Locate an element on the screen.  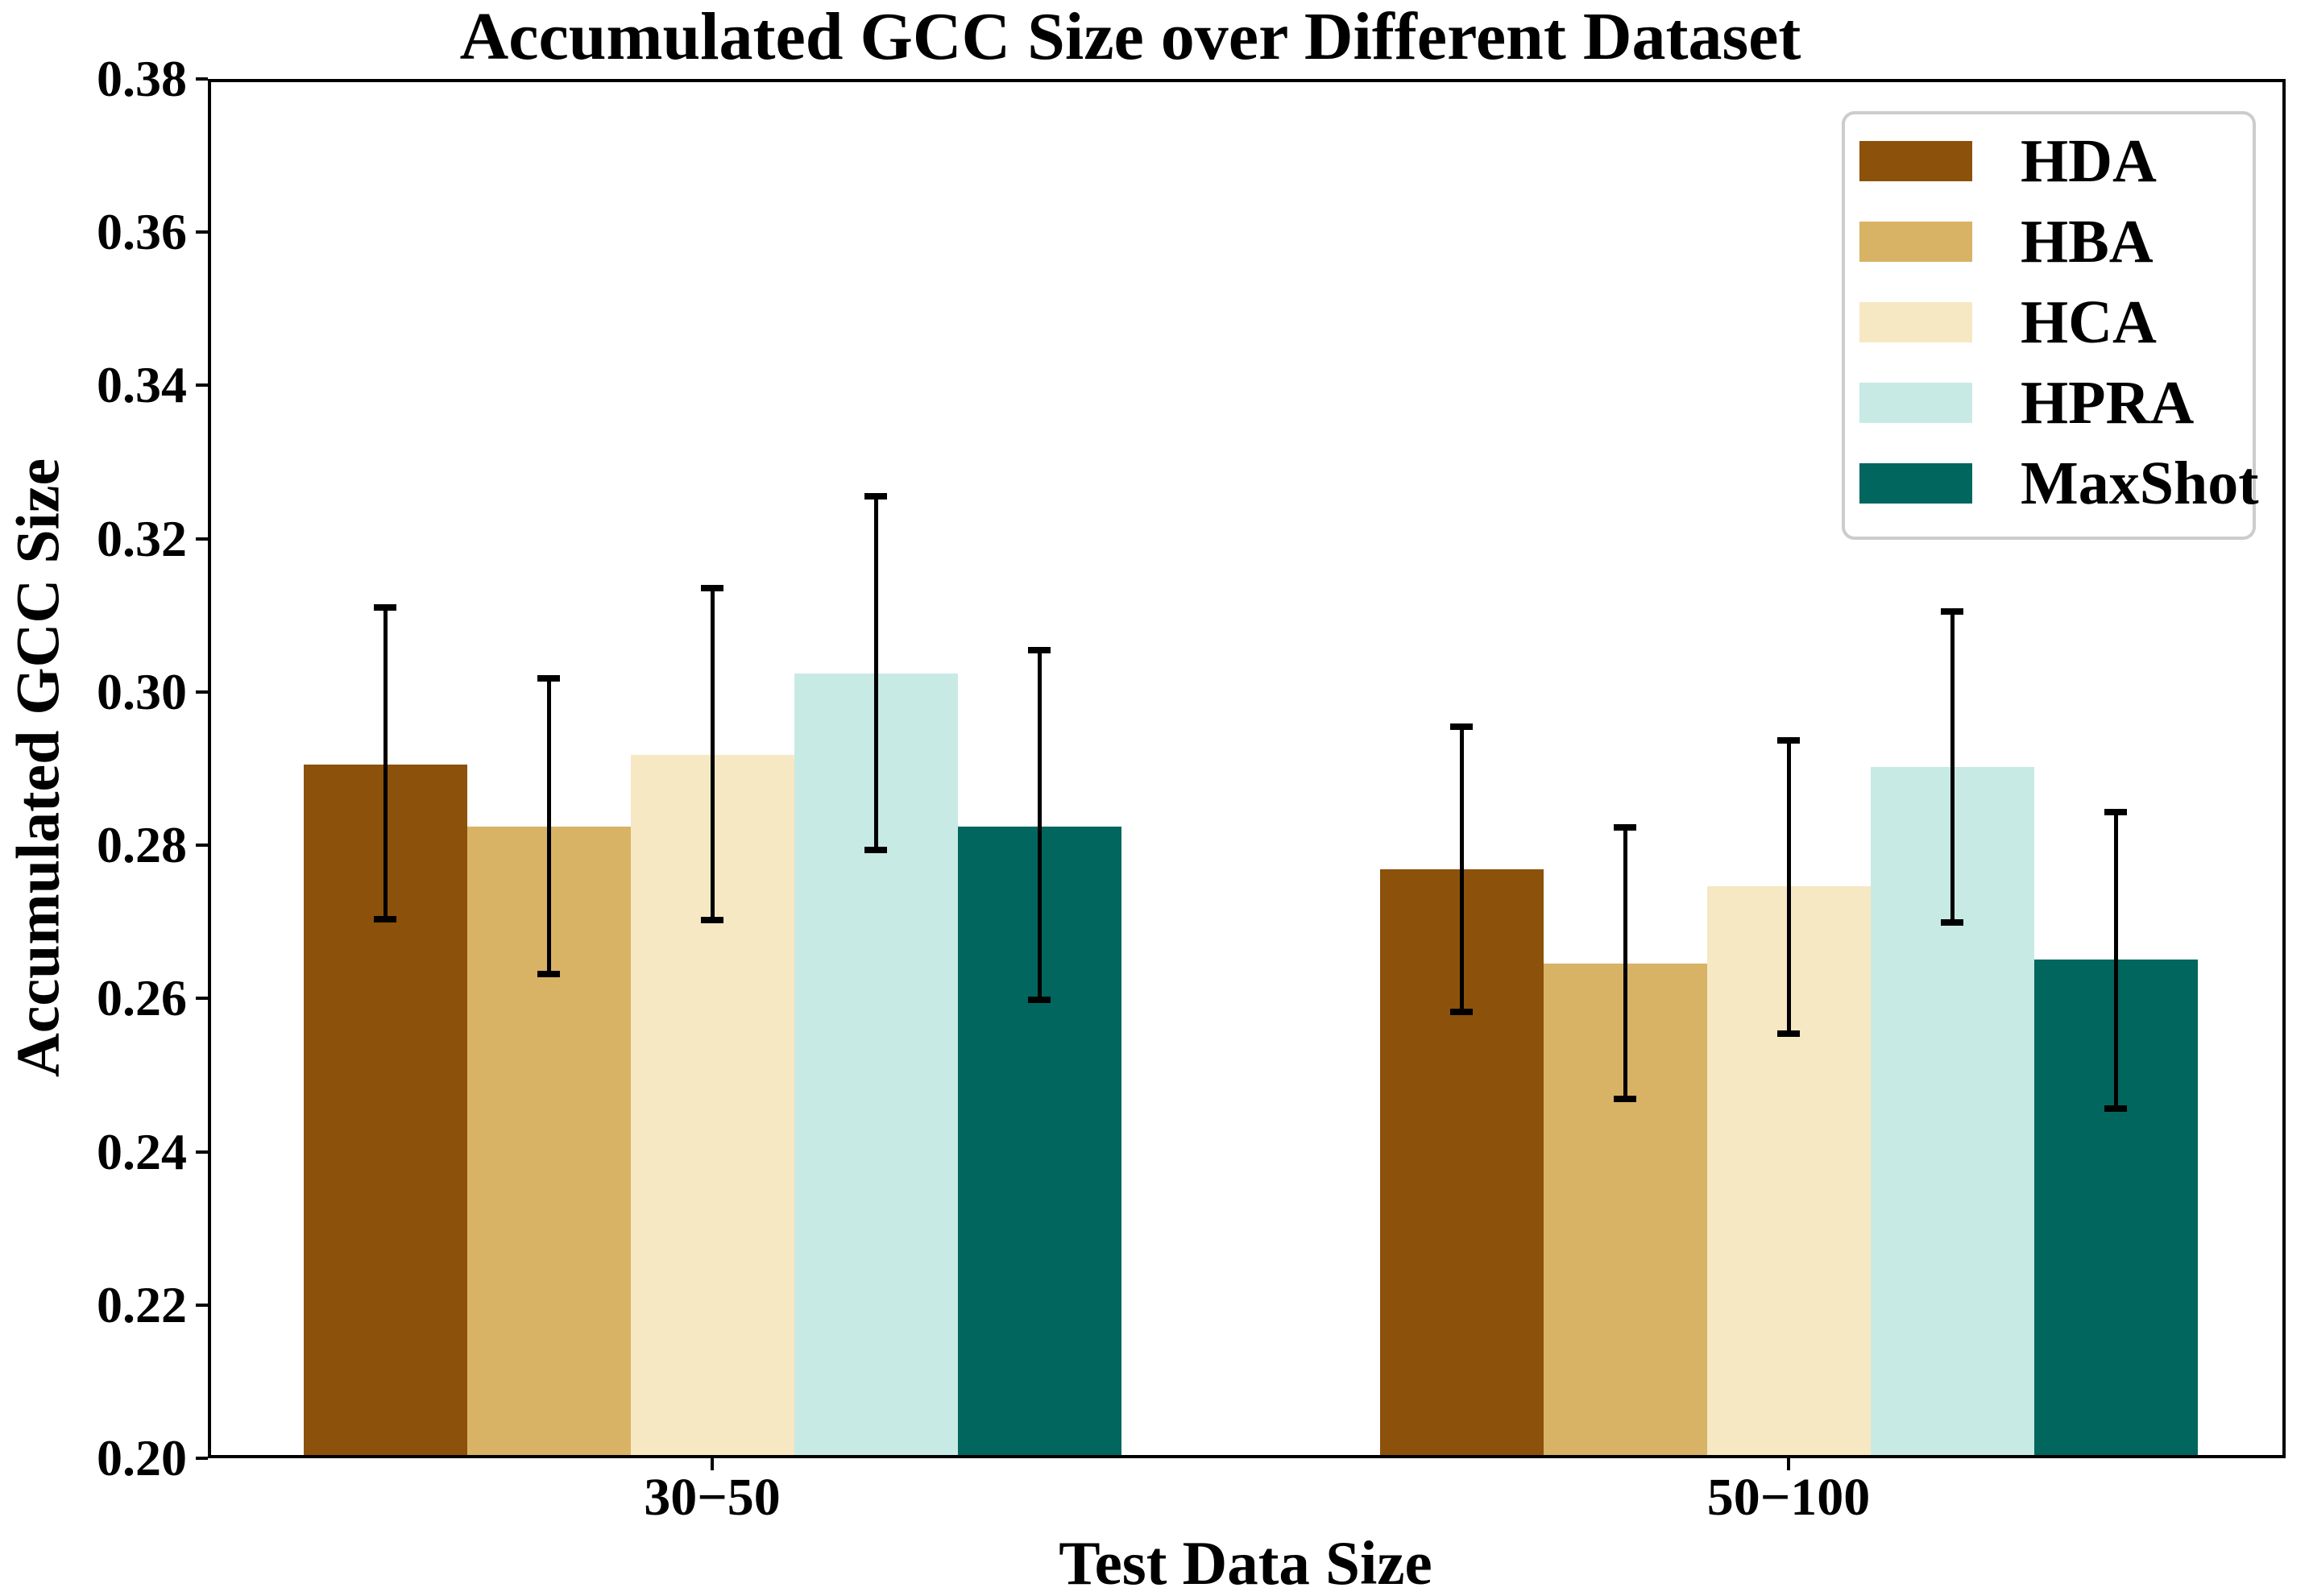
x-axis-label: Test Data Size is located at coordinates (1245, 1562).